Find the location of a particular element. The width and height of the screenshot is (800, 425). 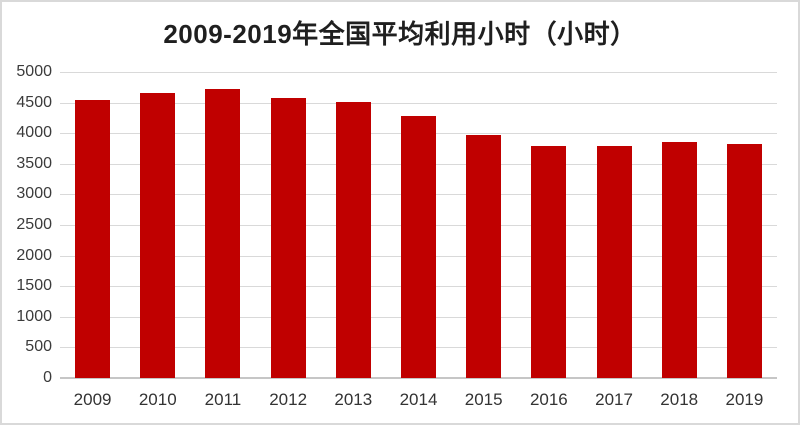

y-axis-label-0: 0 is located at coordinates (47, 377).